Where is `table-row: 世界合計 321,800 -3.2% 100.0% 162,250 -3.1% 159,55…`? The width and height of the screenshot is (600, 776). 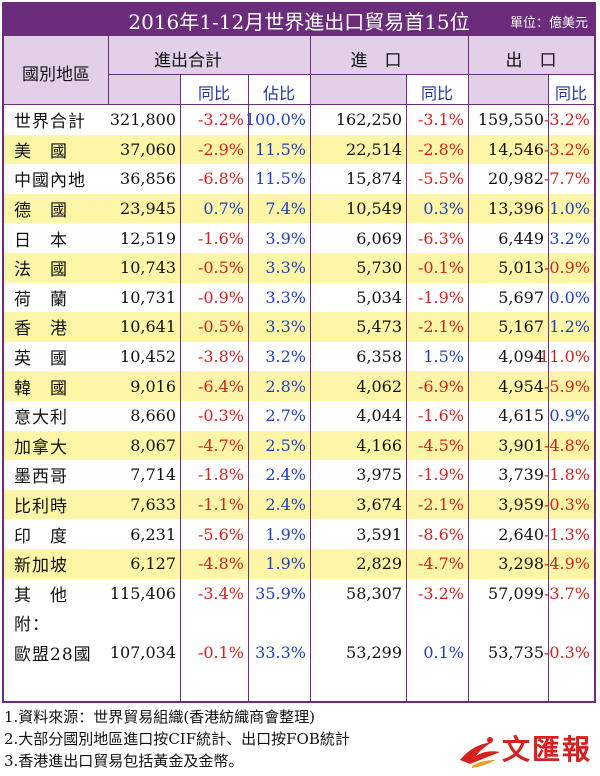
table-row: 世界合計 321,800 -3.2% 100.0% 162,250 -3.1% 159,55… is located at coordinates (299, 120).